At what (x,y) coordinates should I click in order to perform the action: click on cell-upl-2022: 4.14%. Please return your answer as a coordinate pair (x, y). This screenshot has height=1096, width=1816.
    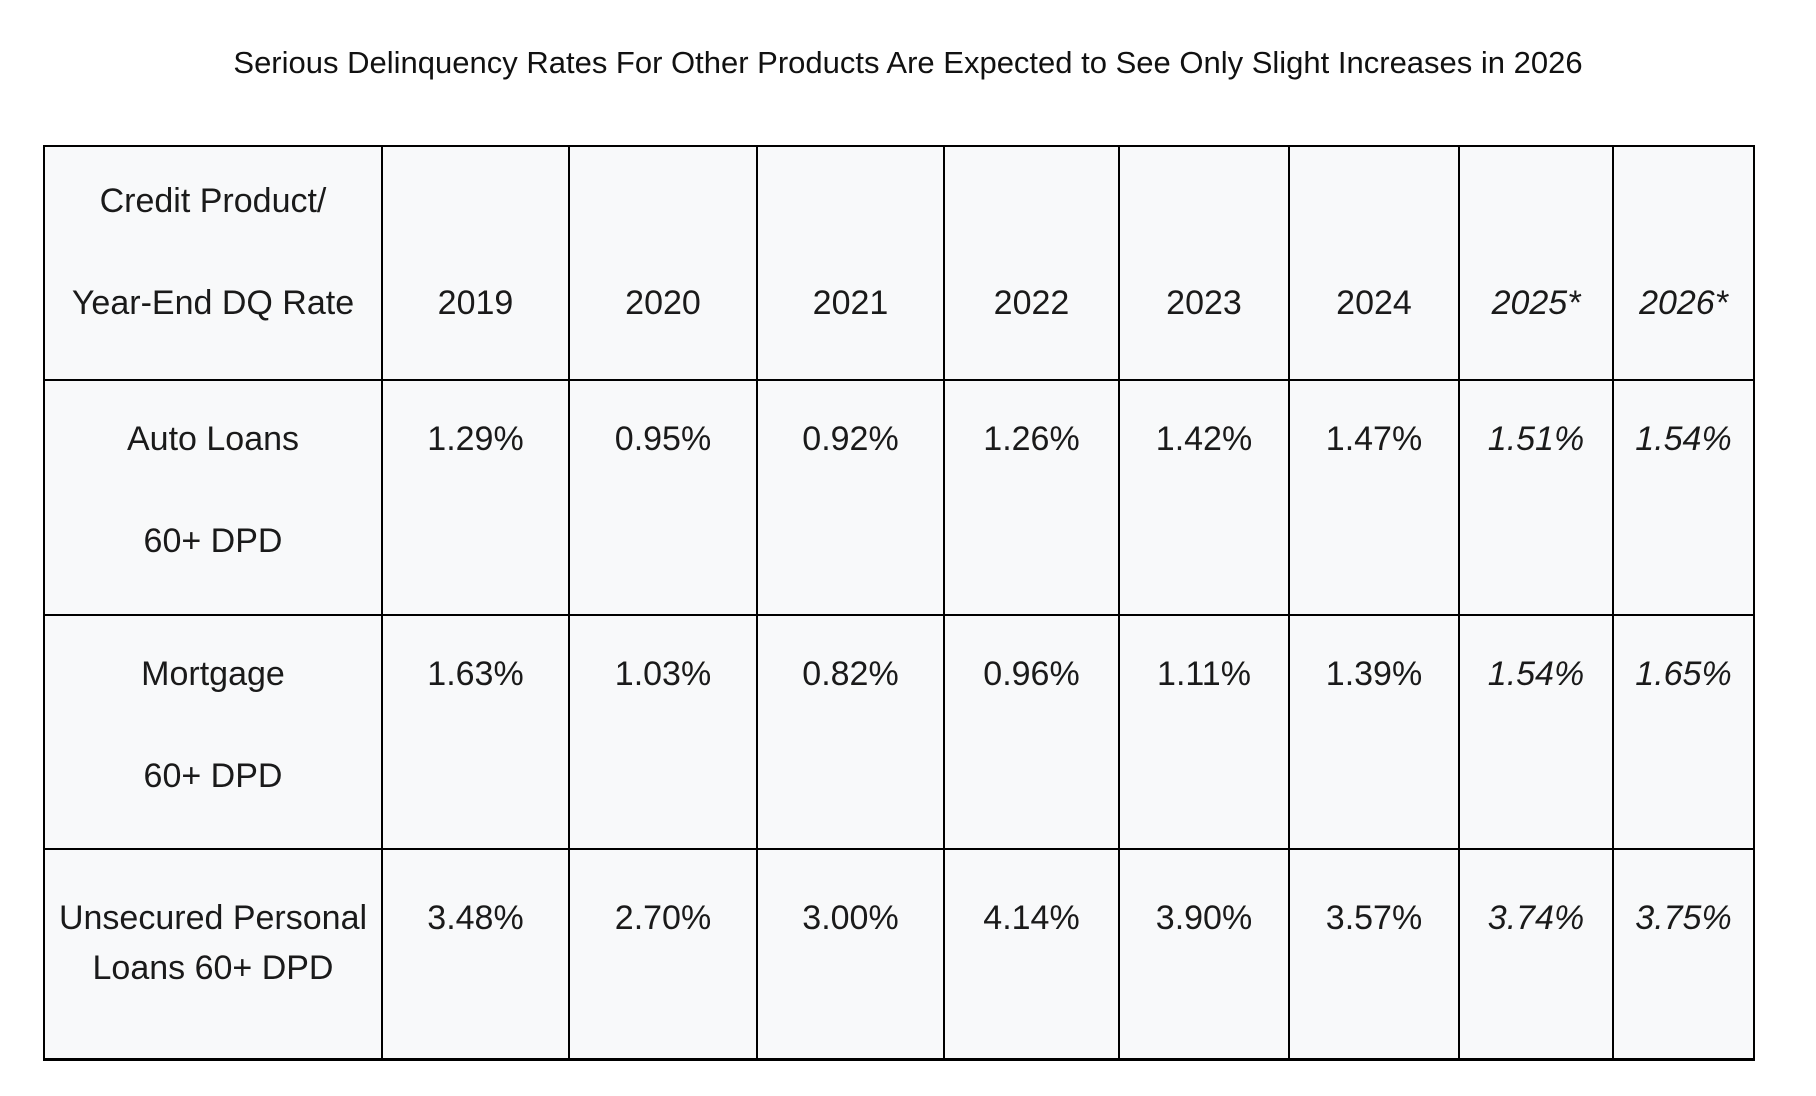
    Looking at the image, I should click on (1031, 954).